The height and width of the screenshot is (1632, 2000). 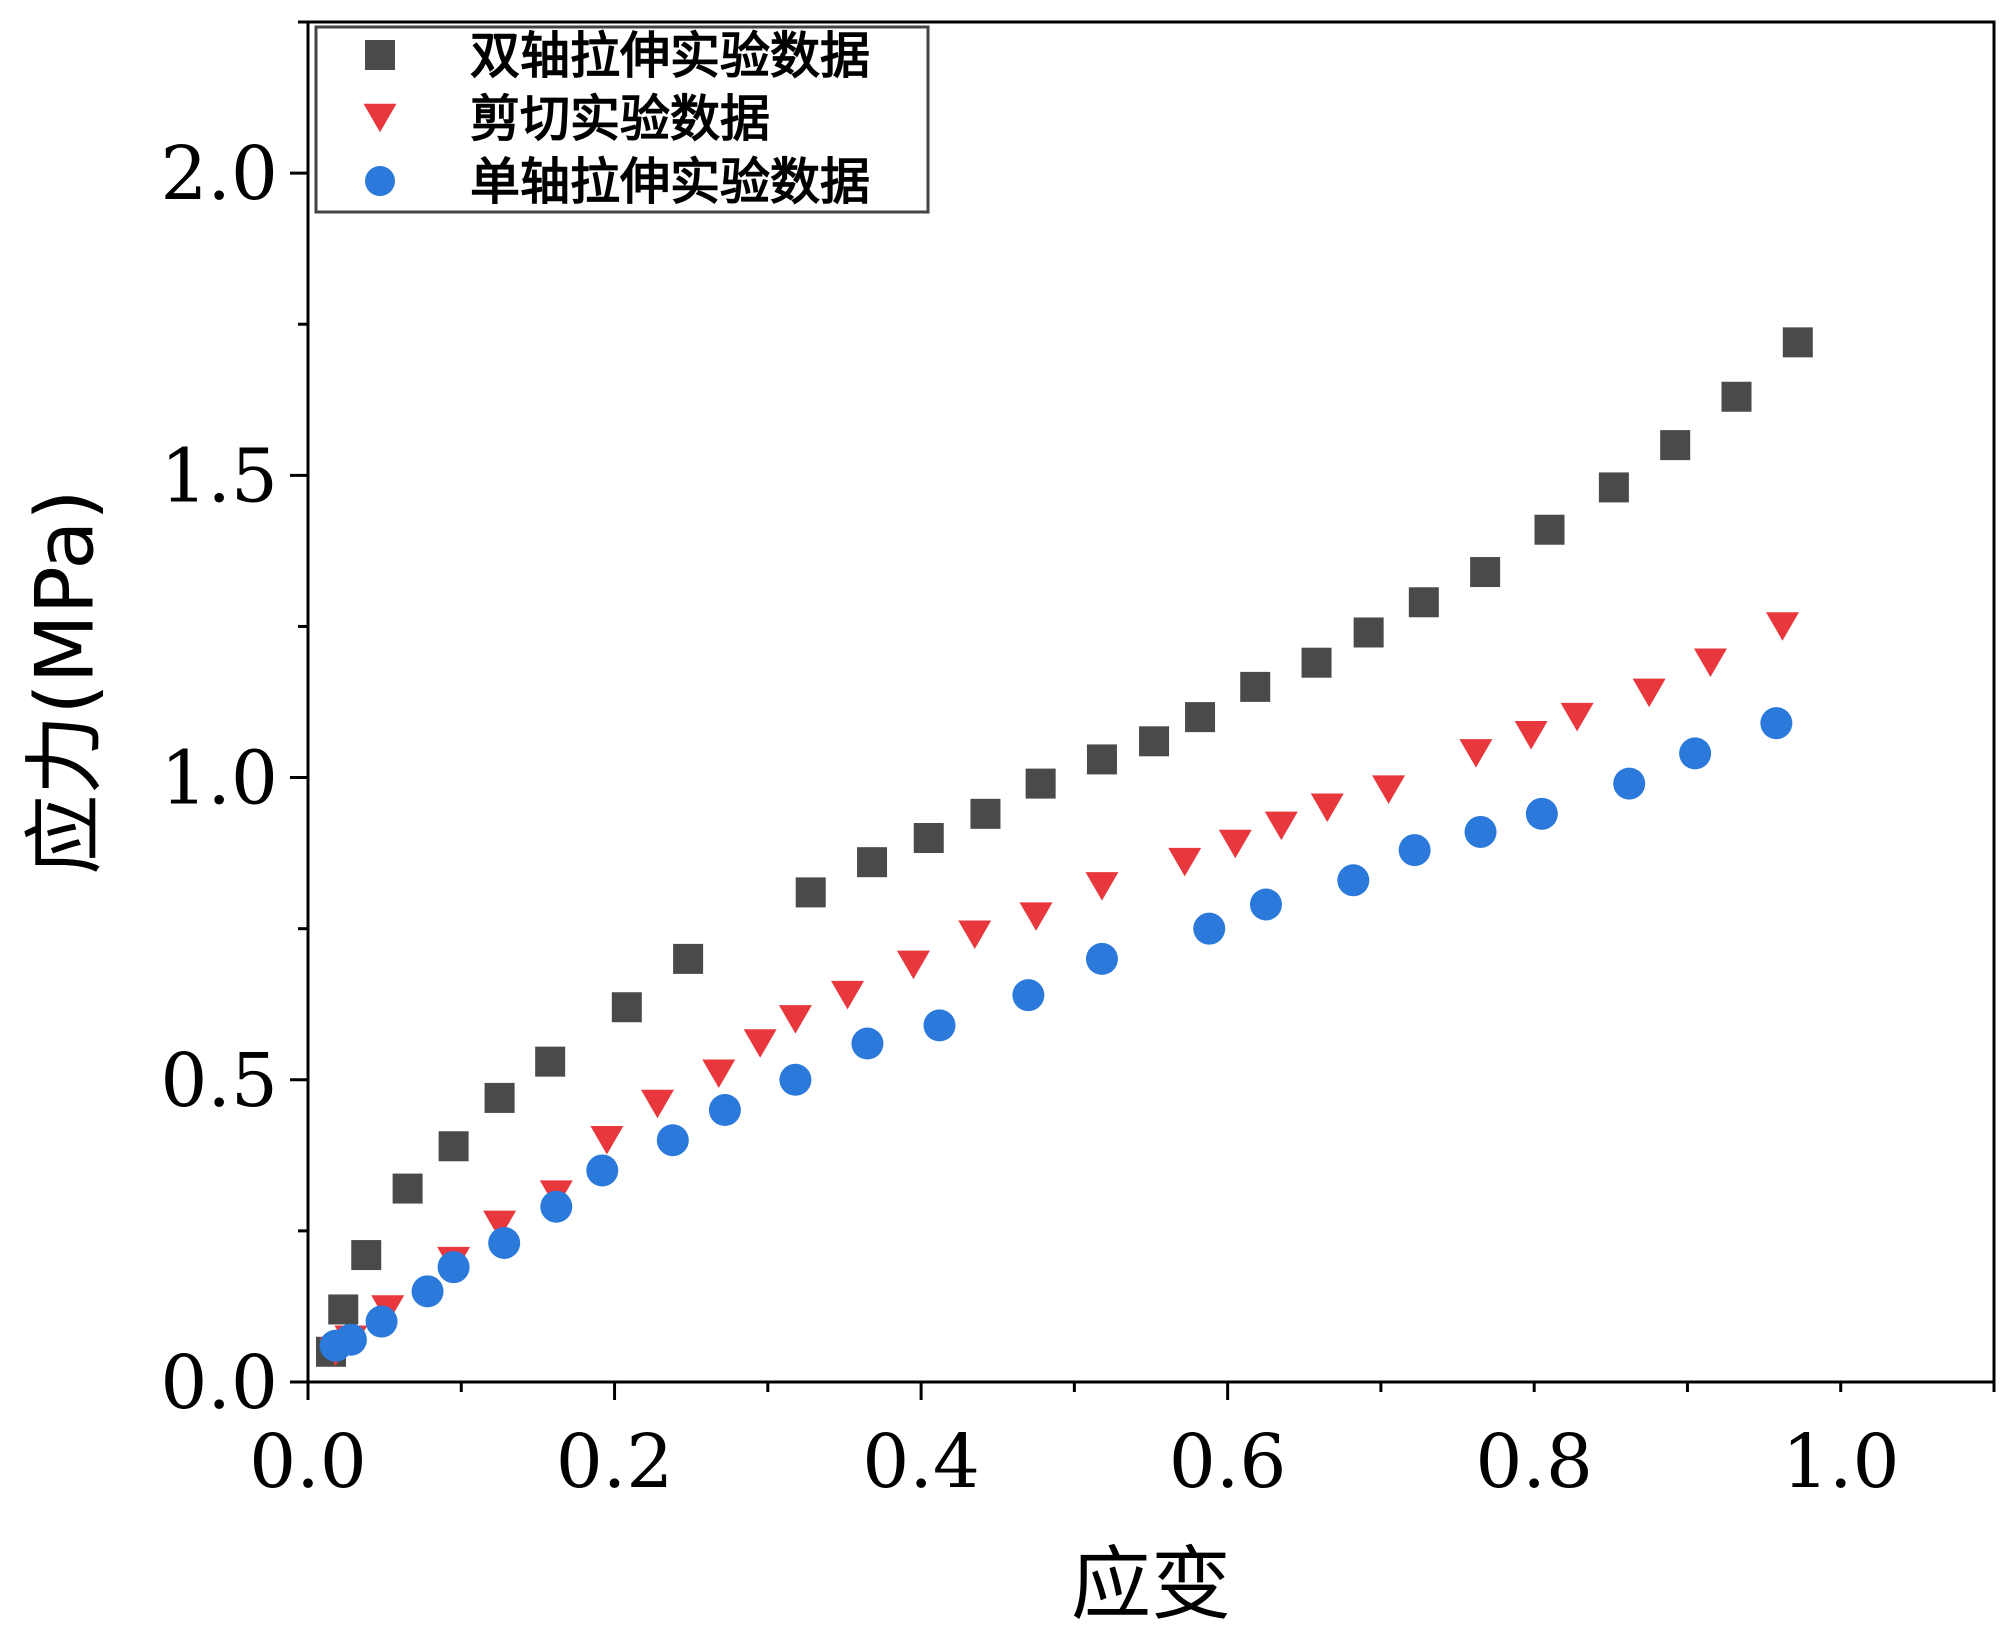 I want to click on x-tick-label: 1.0, so click(x=1841, y=1462).